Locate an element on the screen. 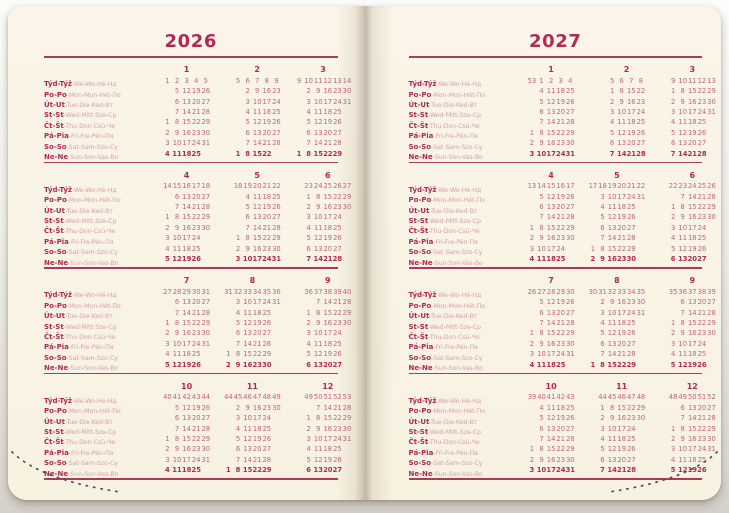 This screenshot has width=729, height=513. band-divider-rule is located at coordinates (555, 162).